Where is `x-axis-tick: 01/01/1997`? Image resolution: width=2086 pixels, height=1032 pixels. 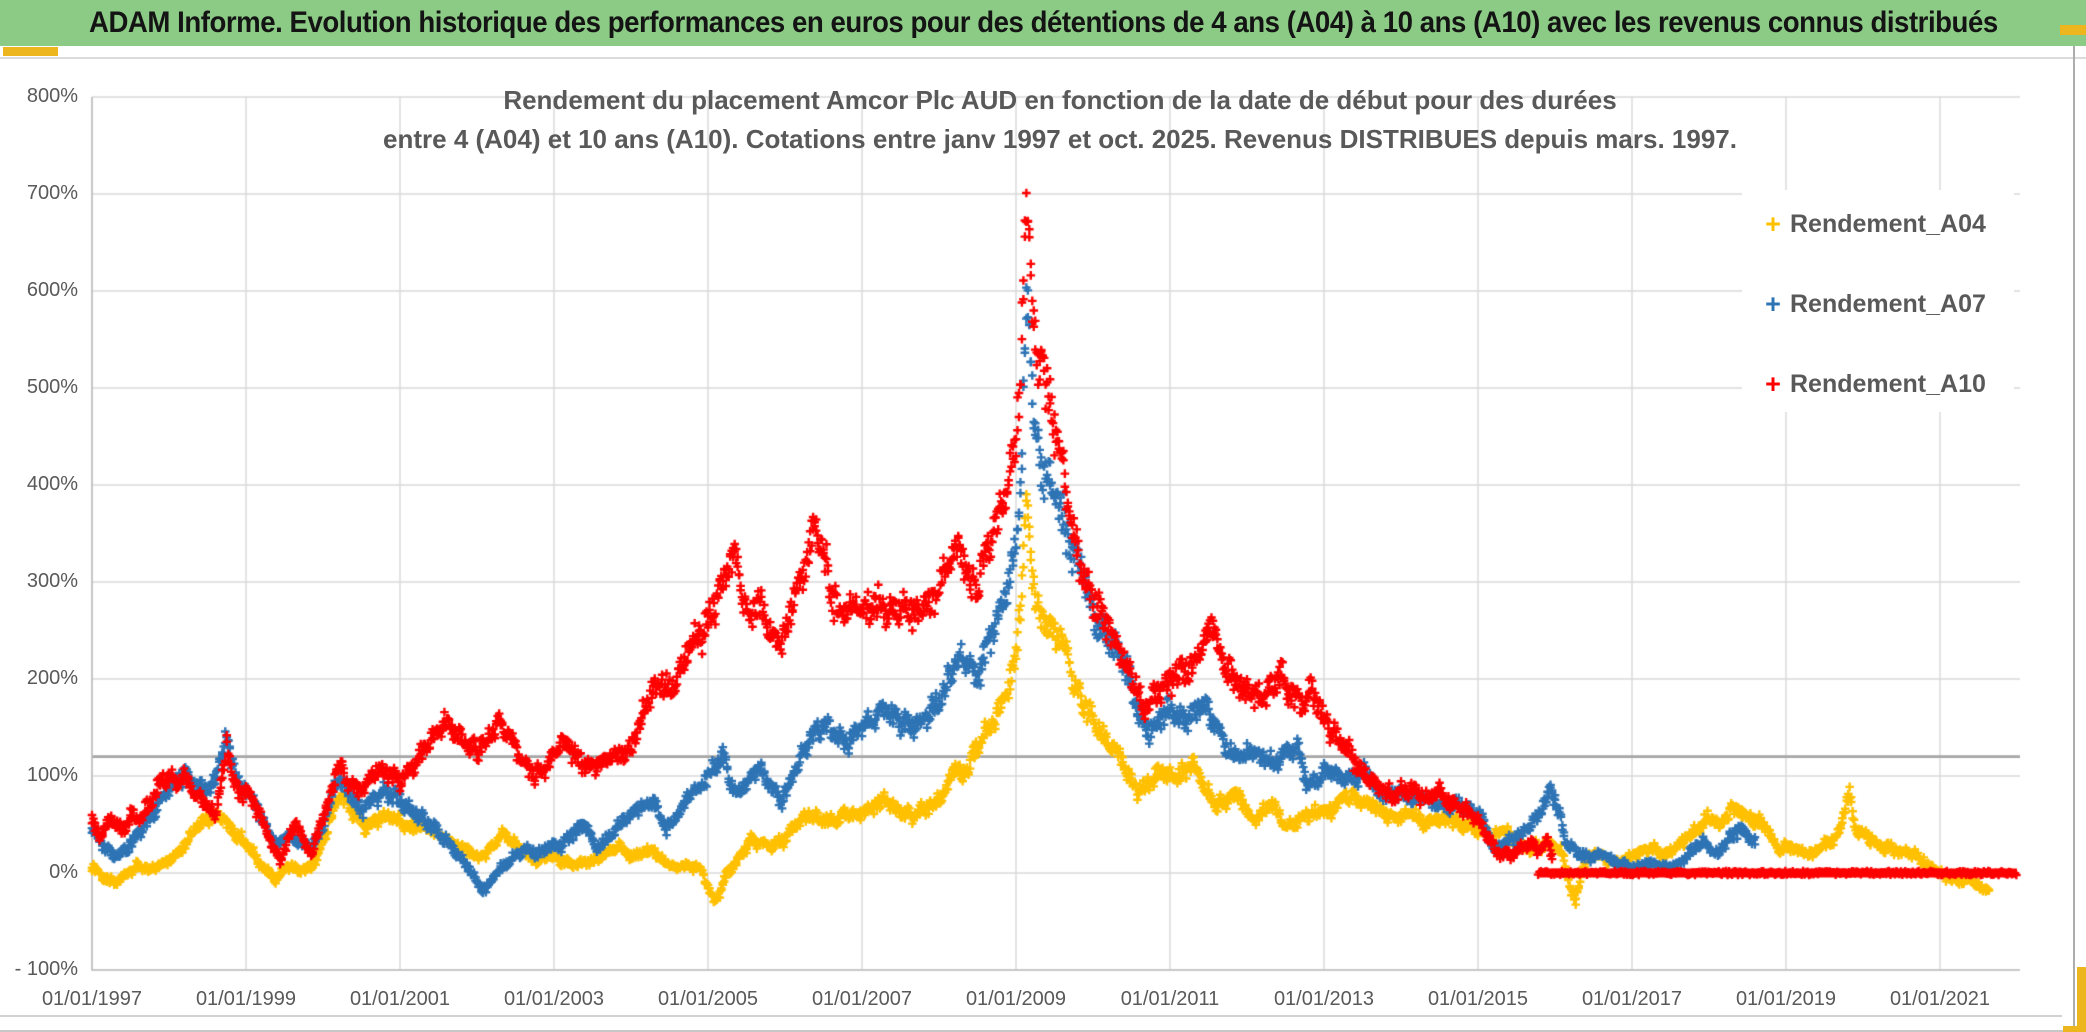
x-axis-tick: 01/01/1997 is located at coordinates (92, 999).